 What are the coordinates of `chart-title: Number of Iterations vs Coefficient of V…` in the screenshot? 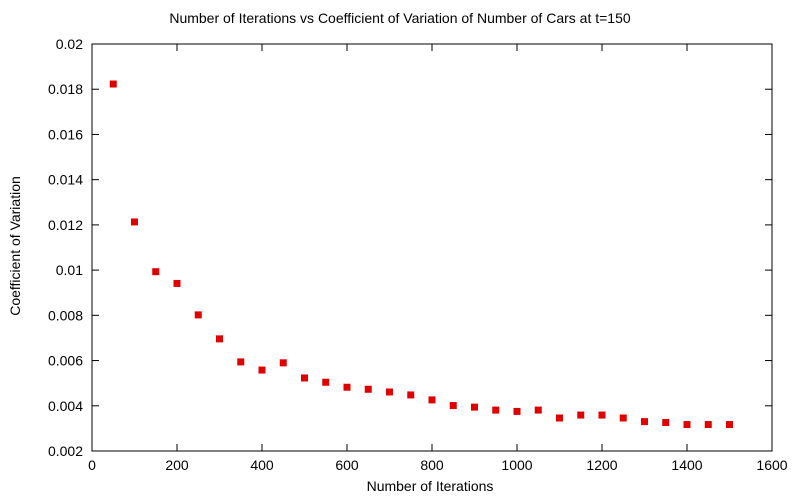 It's located at (400, 18).